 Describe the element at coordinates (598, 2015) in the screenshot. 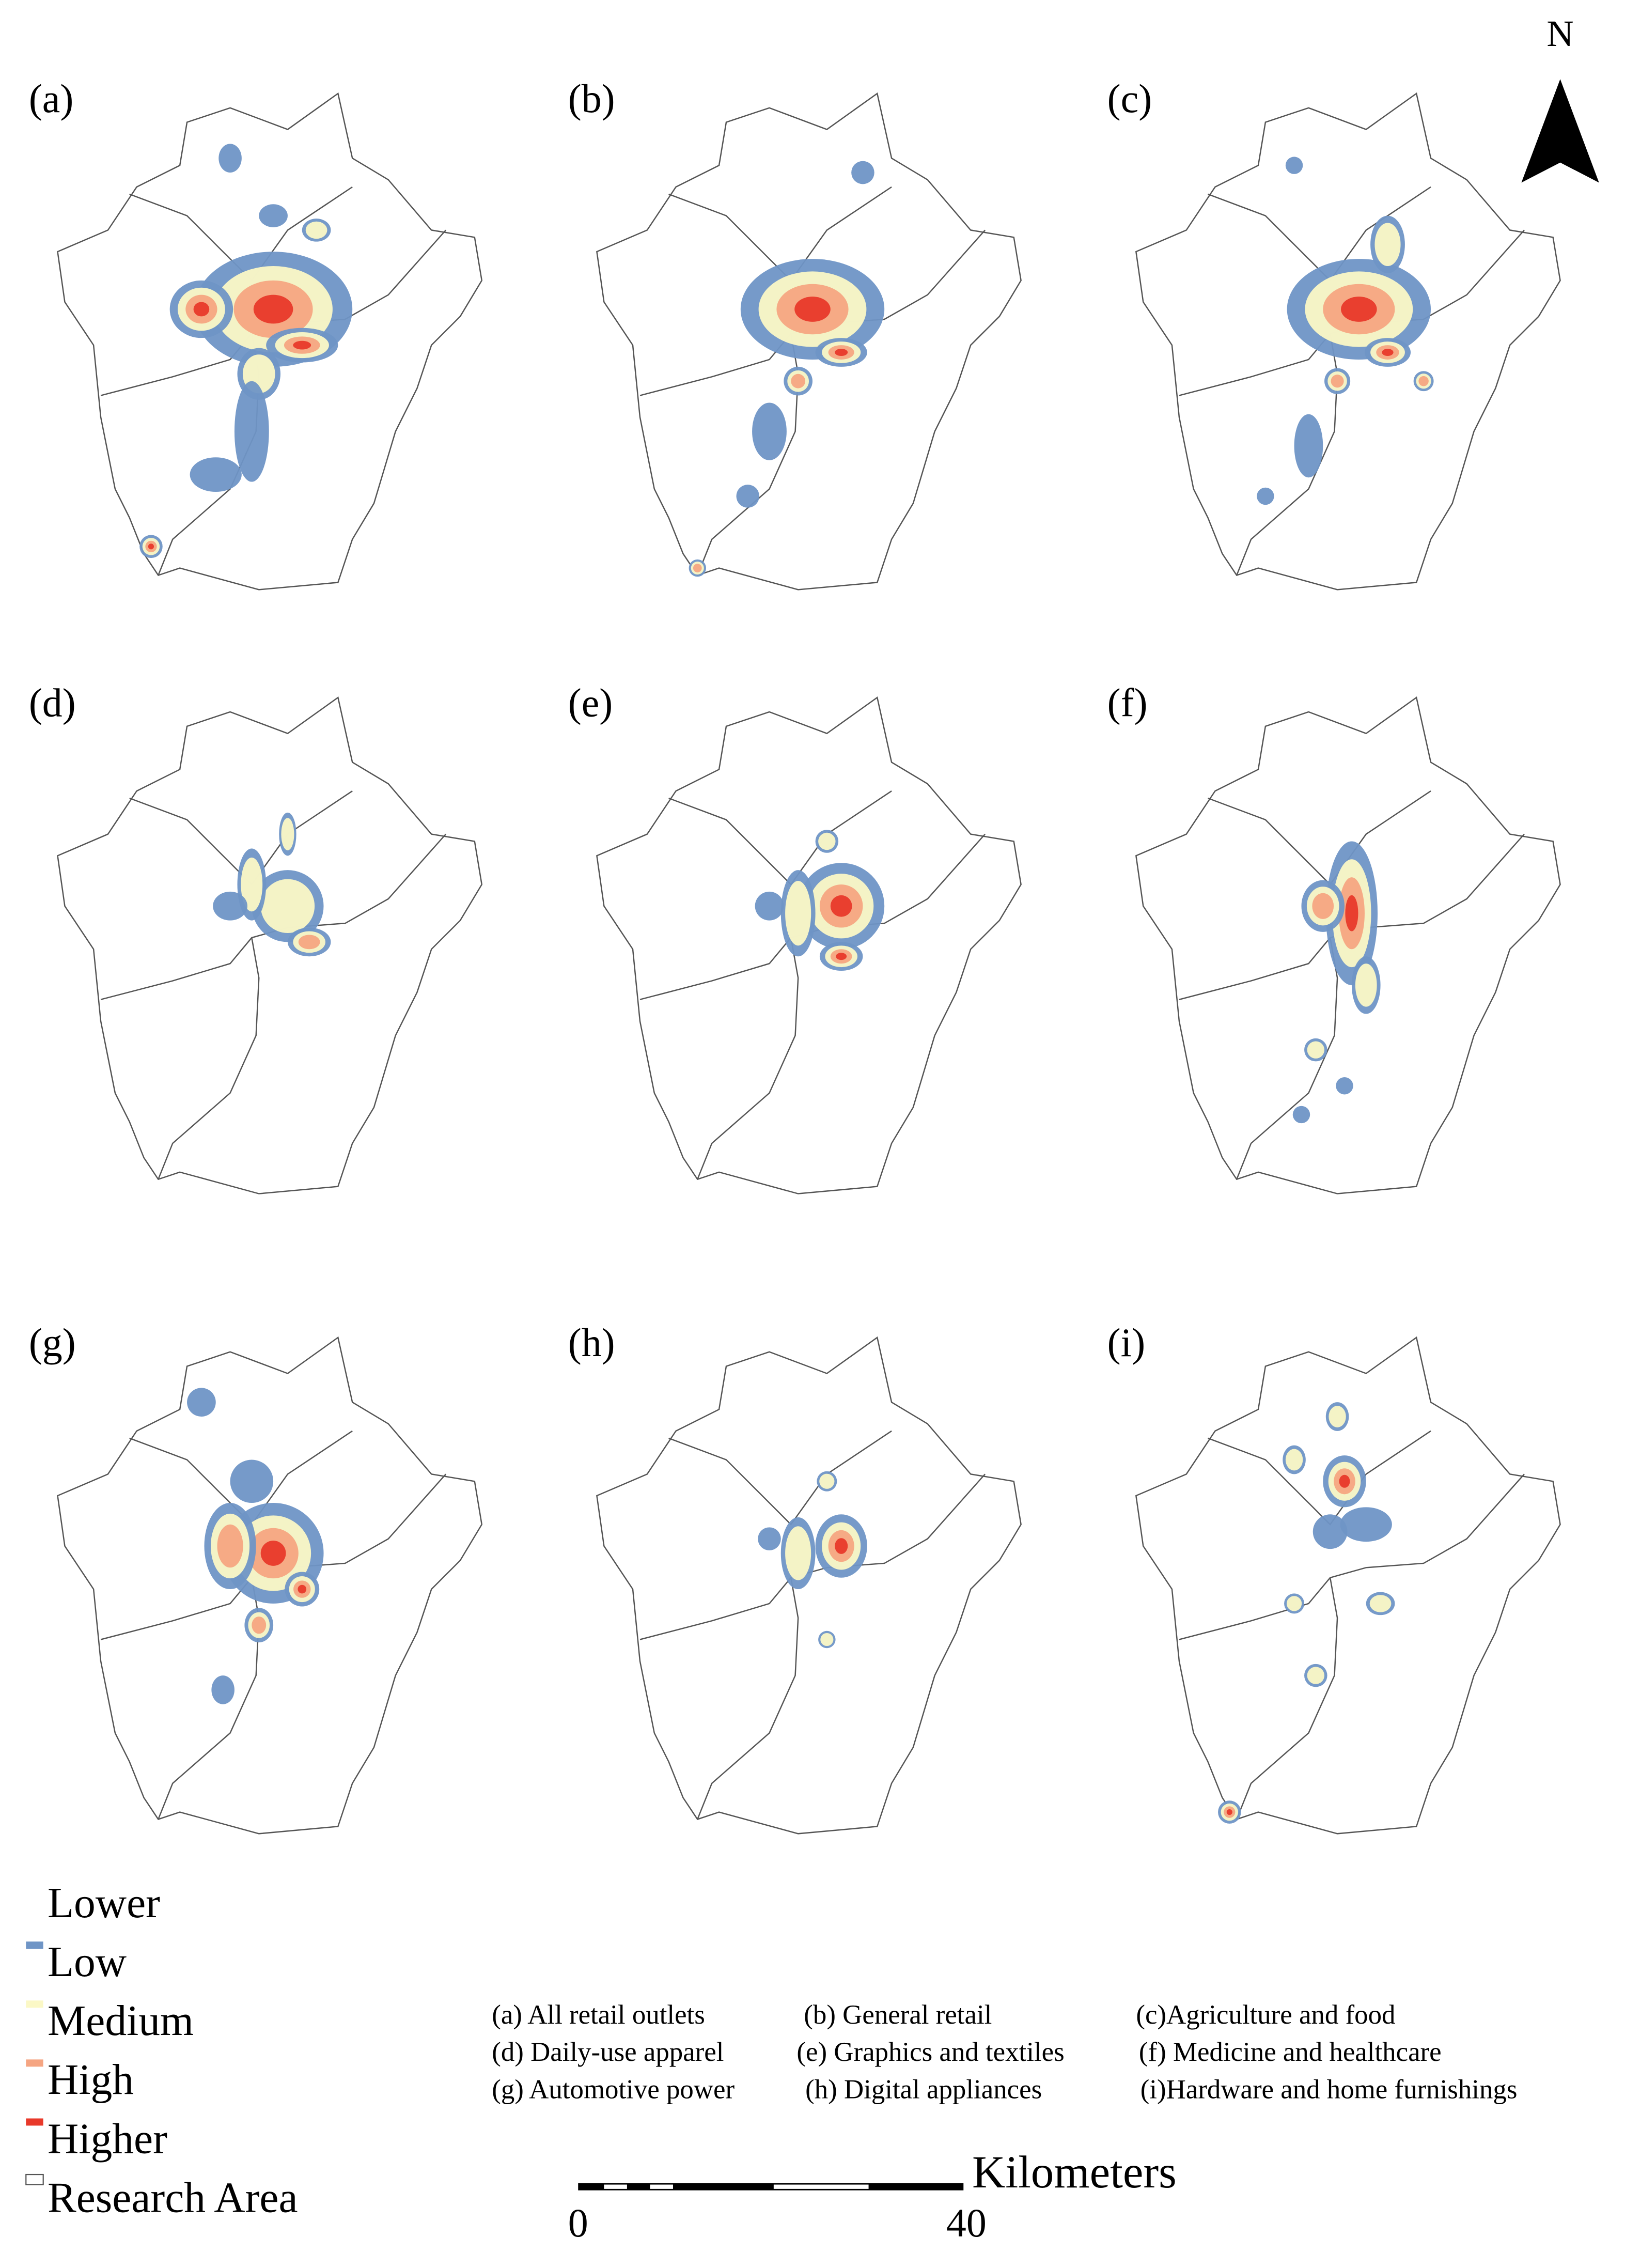

I see `caption: (a) All retail outlets` at that location.